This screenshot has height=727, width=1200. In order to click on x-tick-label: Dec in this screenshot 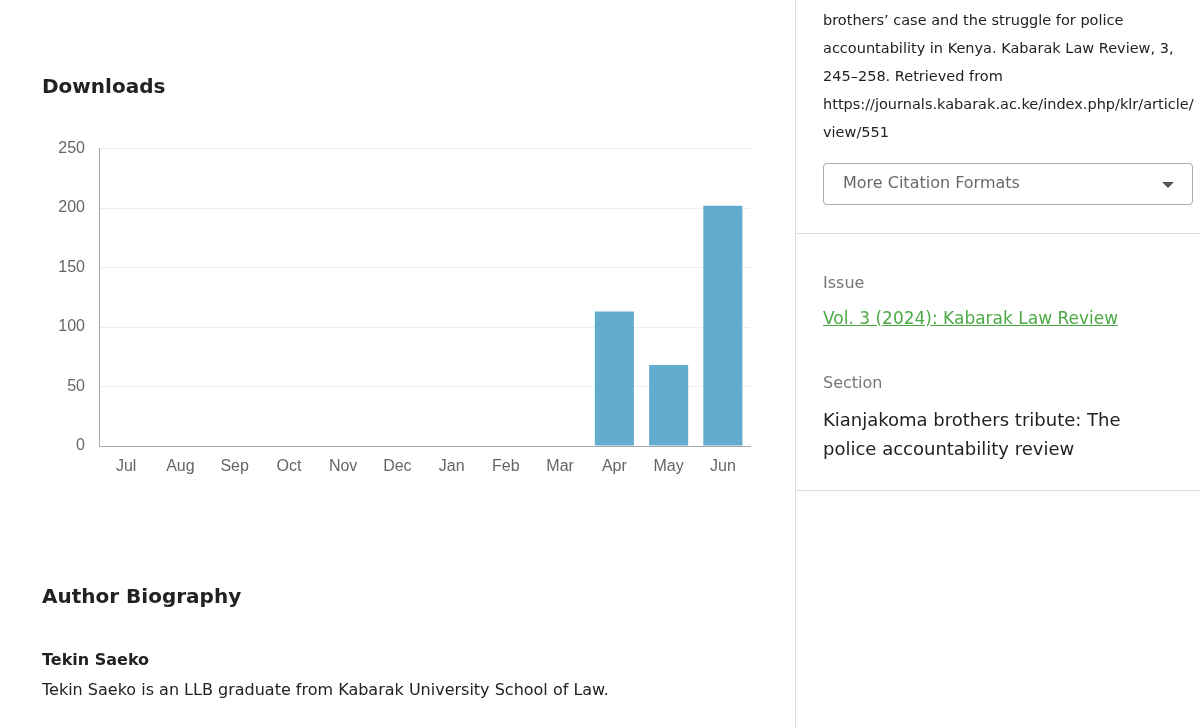, I will do `click(397, 466)`.